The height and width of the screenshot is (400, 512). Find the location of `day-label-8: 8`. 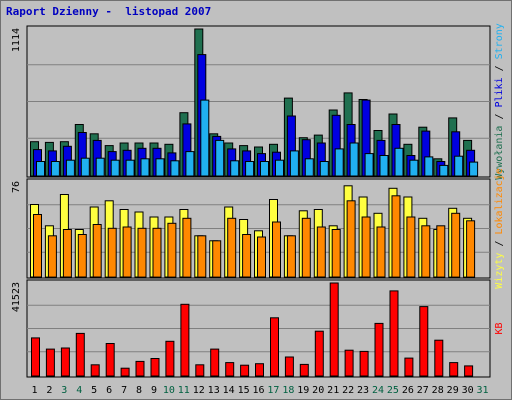

day-label-8: 8 is located at coordinates (139, 390).